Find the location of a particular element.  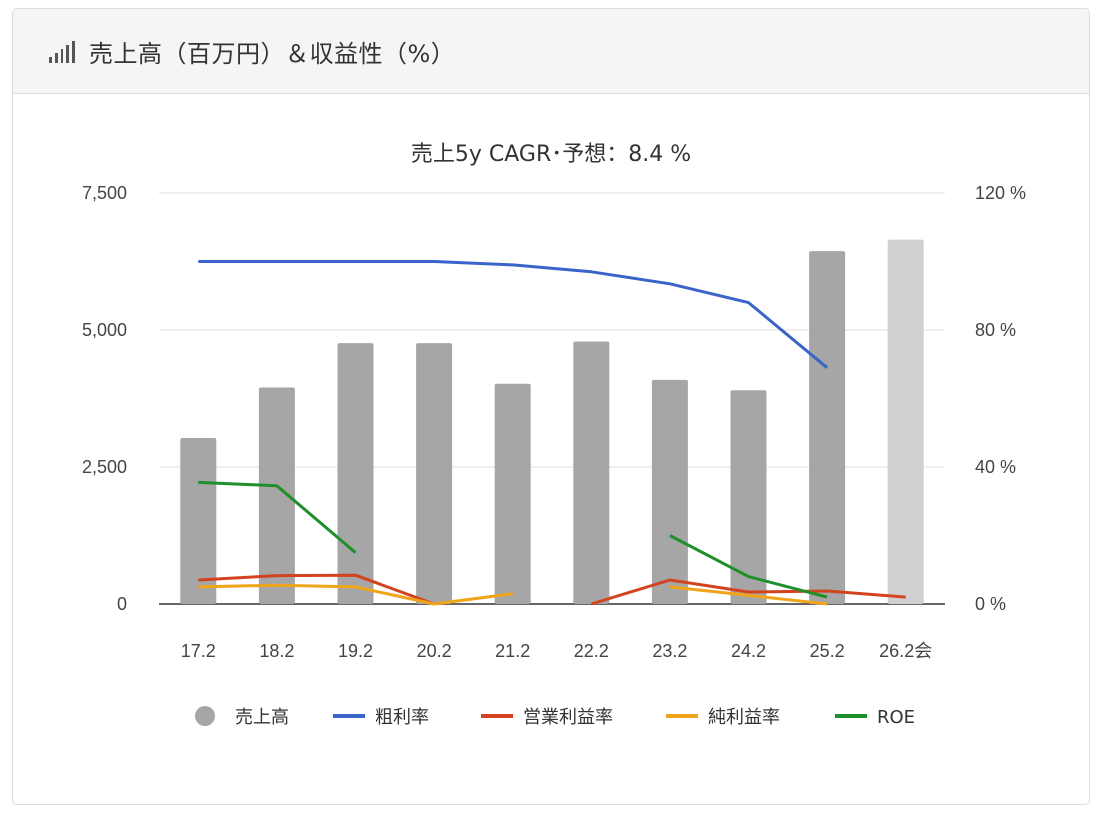

y-right-tick-label: 120 % is located at coordinates (1000, 193).